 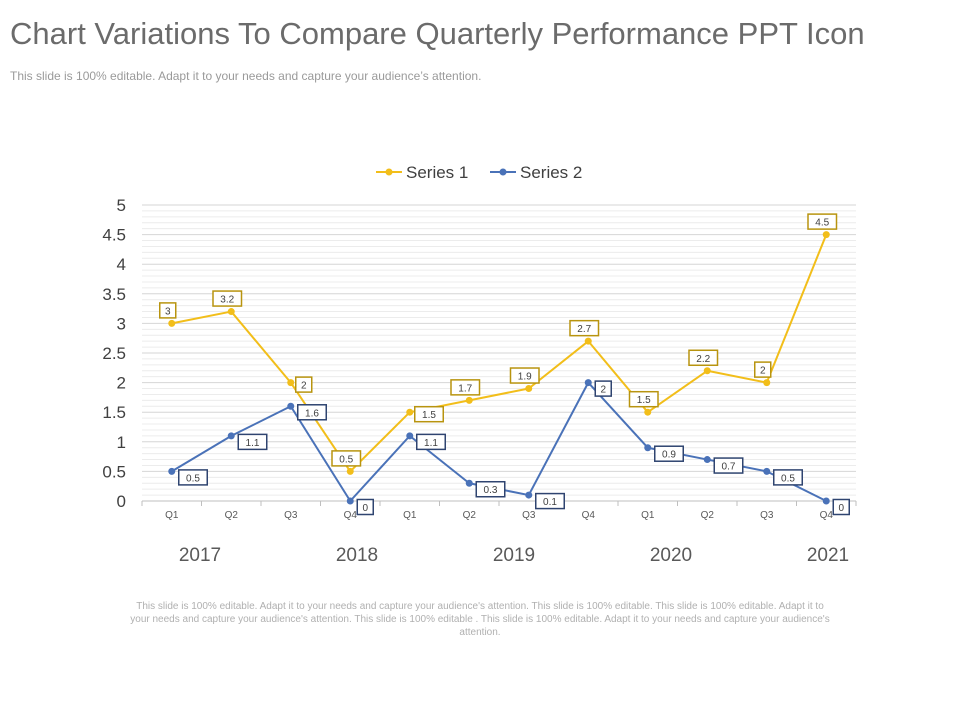 I want to click on data-label-text: 0.7, so click(x=729, y=467).